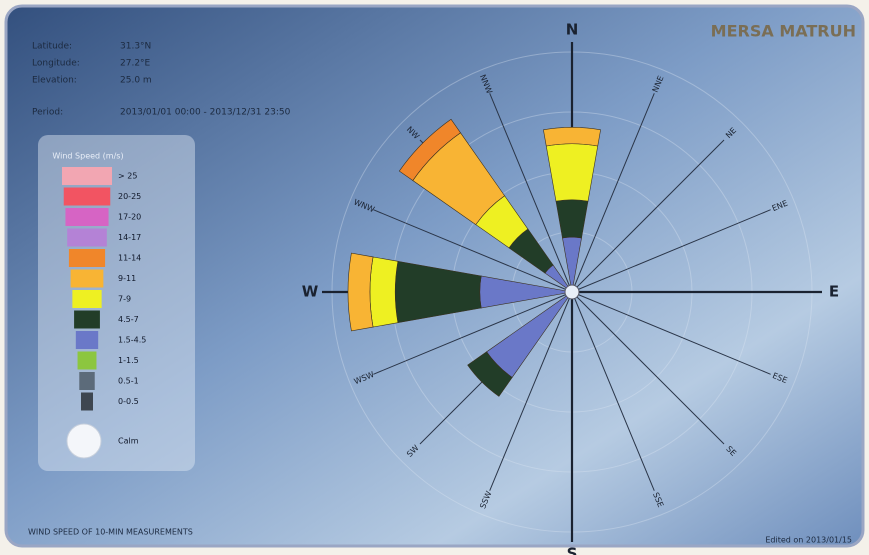 Image resolution: width=869 pixels, height=555 pixels. Describe the element at coordinates (572, 292) in the screenshot. I see `center` at that location.